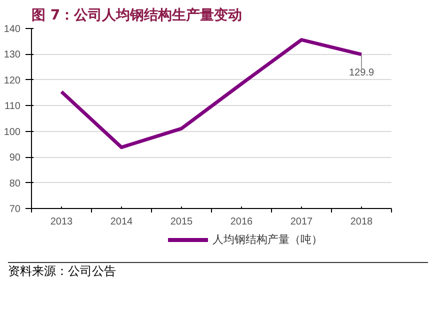 The height and width of the screenshot is (330, 440). I want to click on x-tick-label: 2018, so click(362, 222).